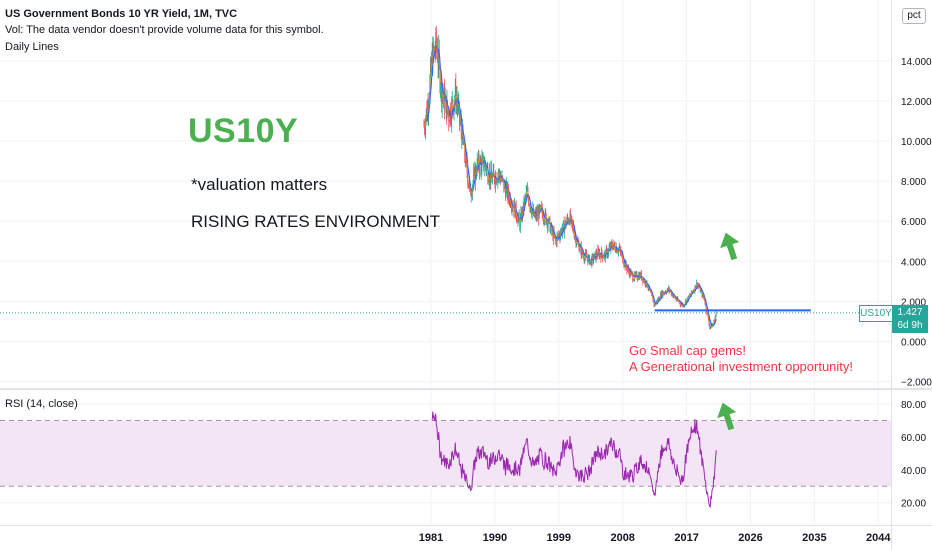  What do you see at coordinates (914, 16) in the screenshot?
I see `unit-toggle-button: pct` at bounding box center [914, 16].